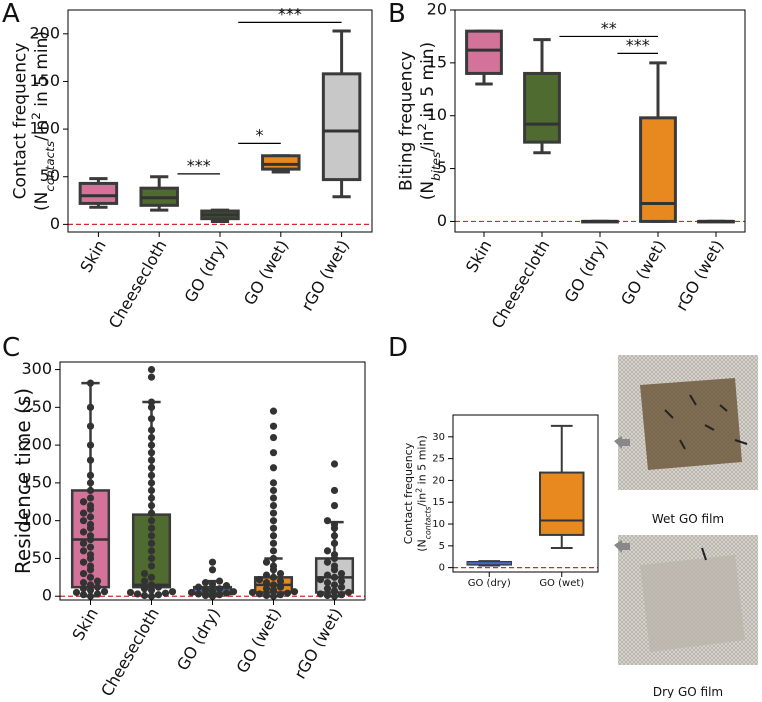  What do you see at coordinates (688, 600) in the screenshot?
I see `photo-dry` at bounding box center [688, 600].